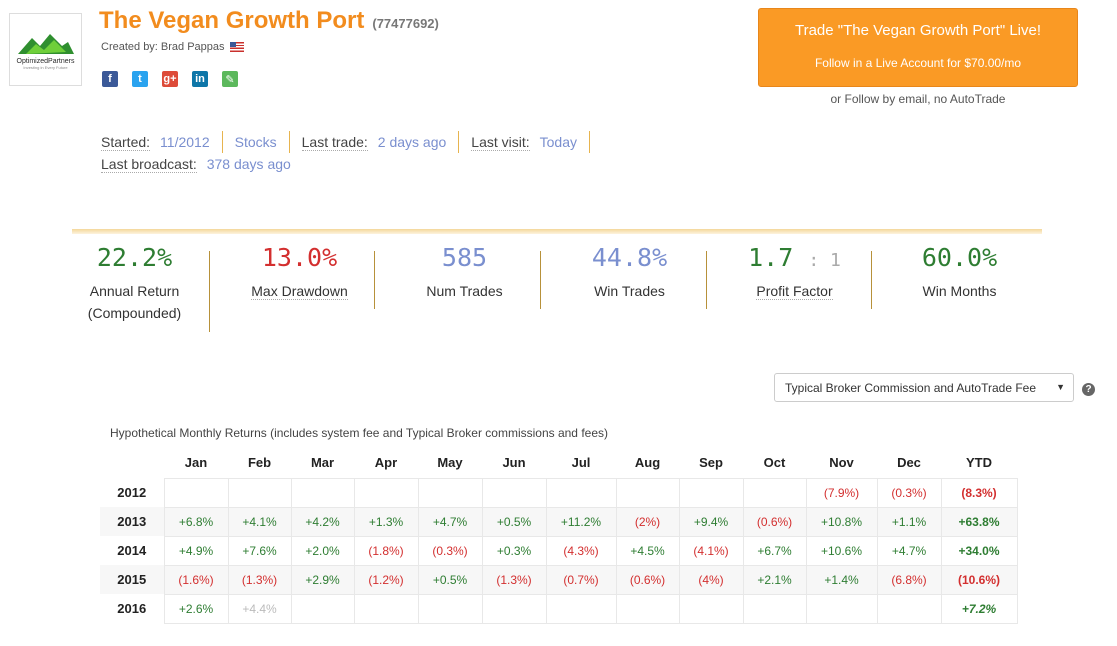  What do you see at coordinates (918, 63) in the screenshot?
I see `trade-live-price-label: Follow in a Live Account for $70.00/mo` at bounding box center [918, 63].